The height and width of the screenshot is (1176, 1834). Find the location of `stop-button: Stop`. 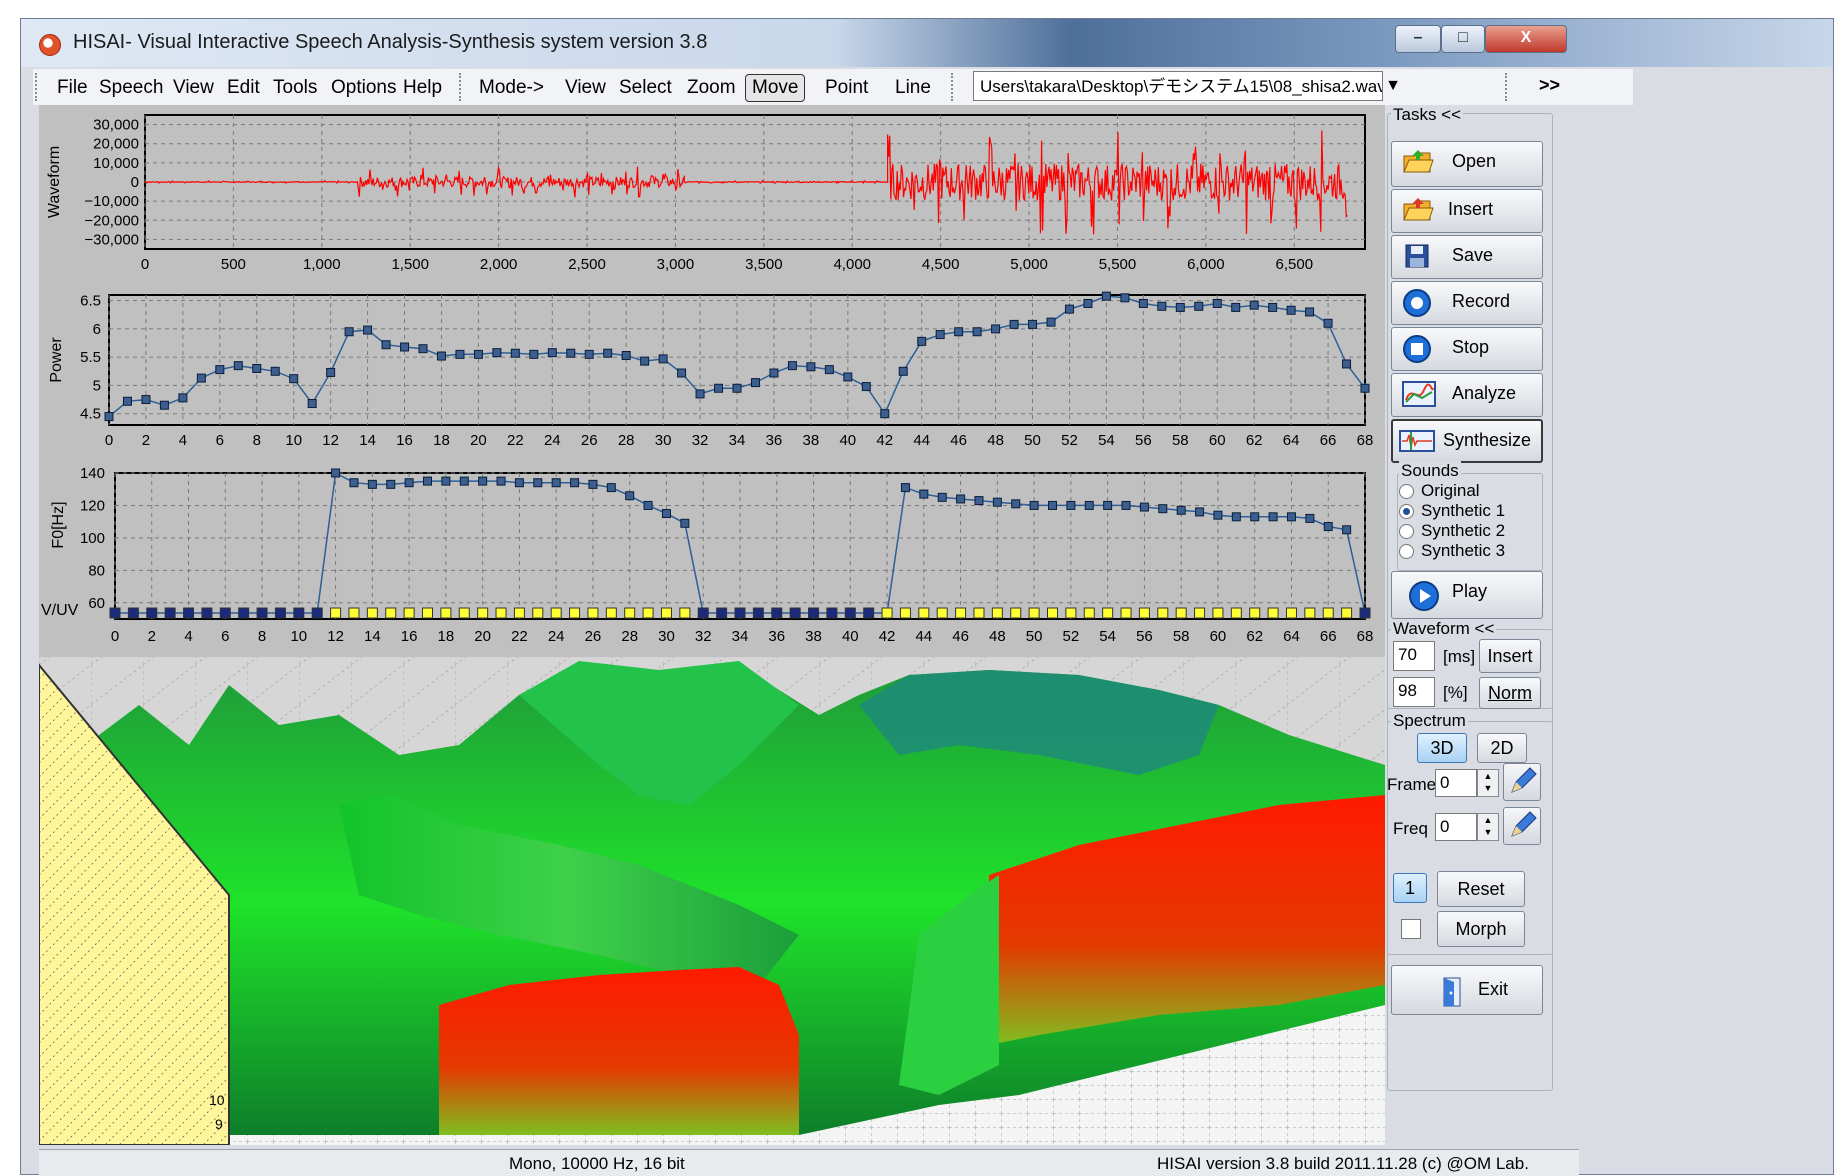

stop-button: Stop is located at coordinates (1467, 349).